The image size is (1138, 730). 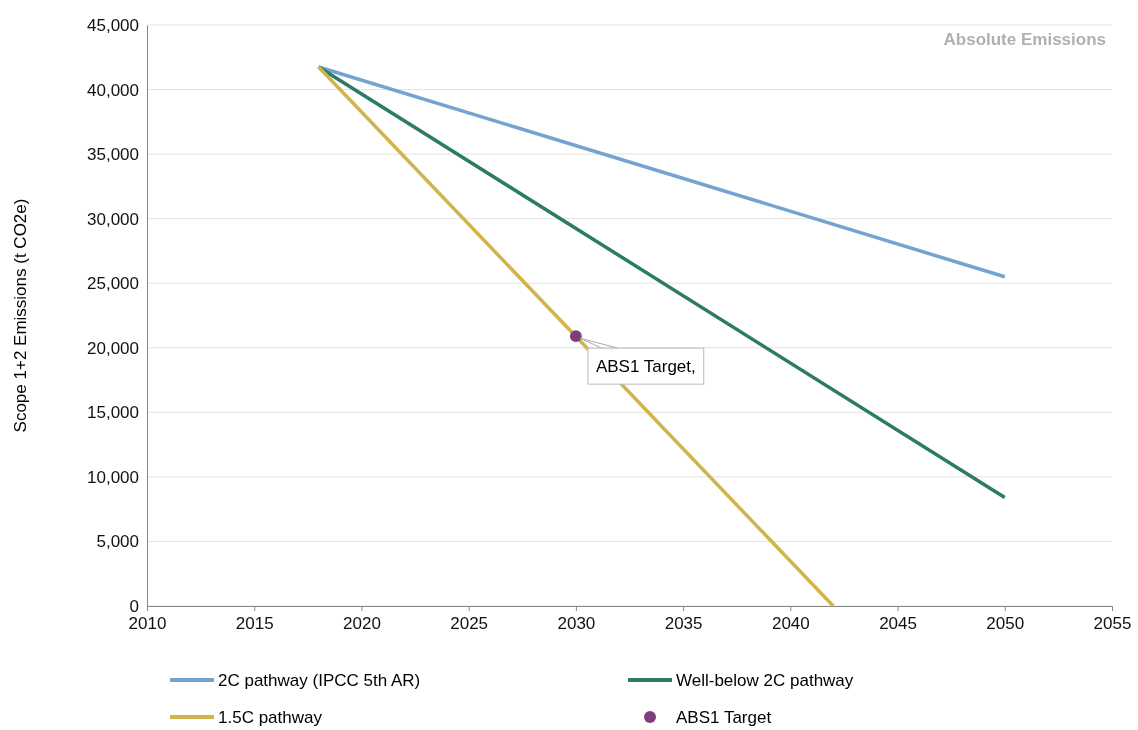 I want to click on y-tick-label: 0, so click(x=134, y=606).